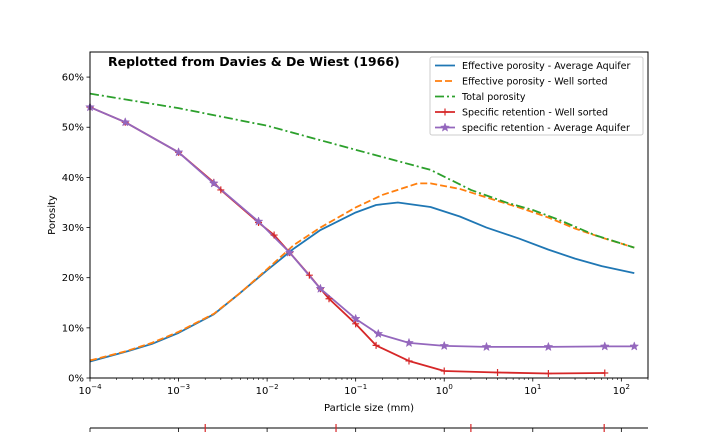  What do you see at coordinates (368, 428) in the screenshot?
I see `secondary-x-axis` at bounding box center [368, 428].